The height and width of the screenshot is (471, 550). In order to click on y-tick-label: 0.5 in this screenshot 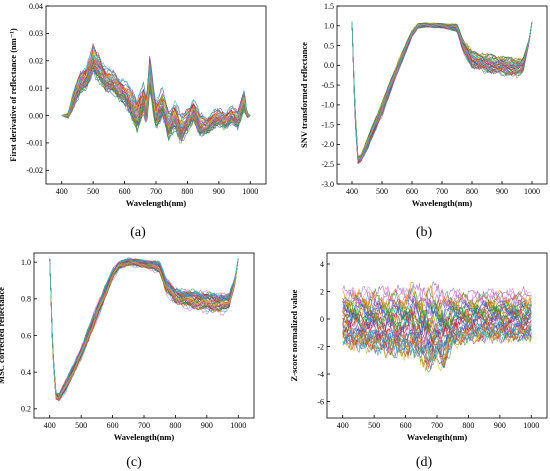, I will do `click(329, 45)`.